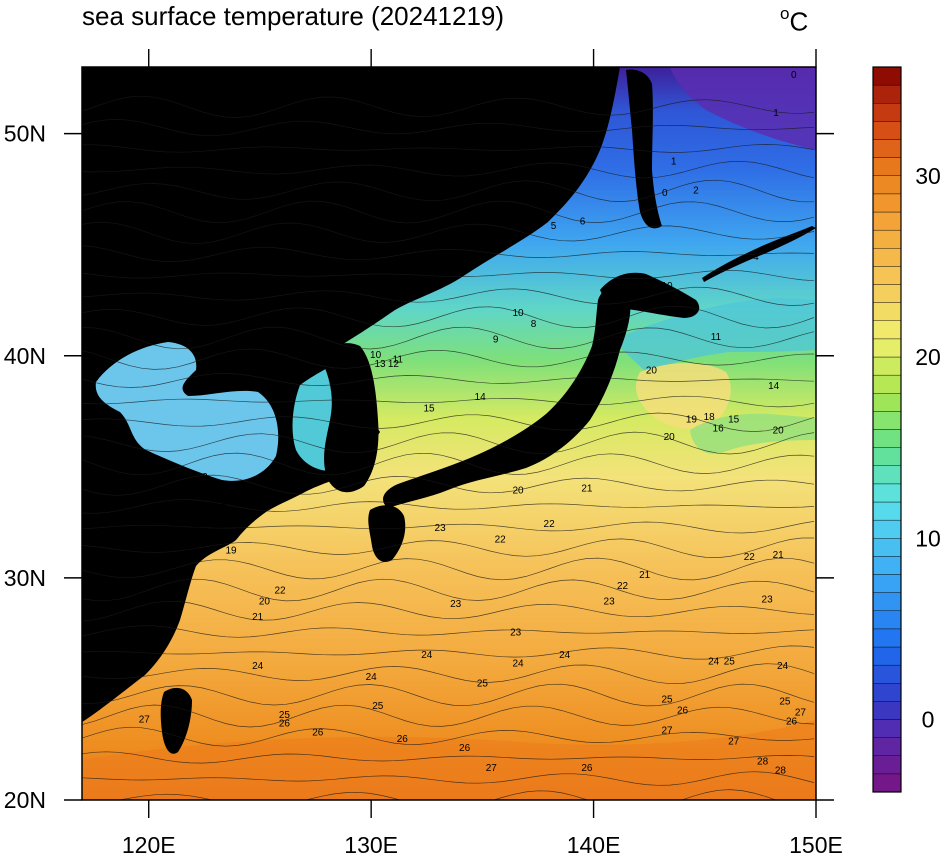  I want to click on unit-degree-symbol: o, so click(785, 13).